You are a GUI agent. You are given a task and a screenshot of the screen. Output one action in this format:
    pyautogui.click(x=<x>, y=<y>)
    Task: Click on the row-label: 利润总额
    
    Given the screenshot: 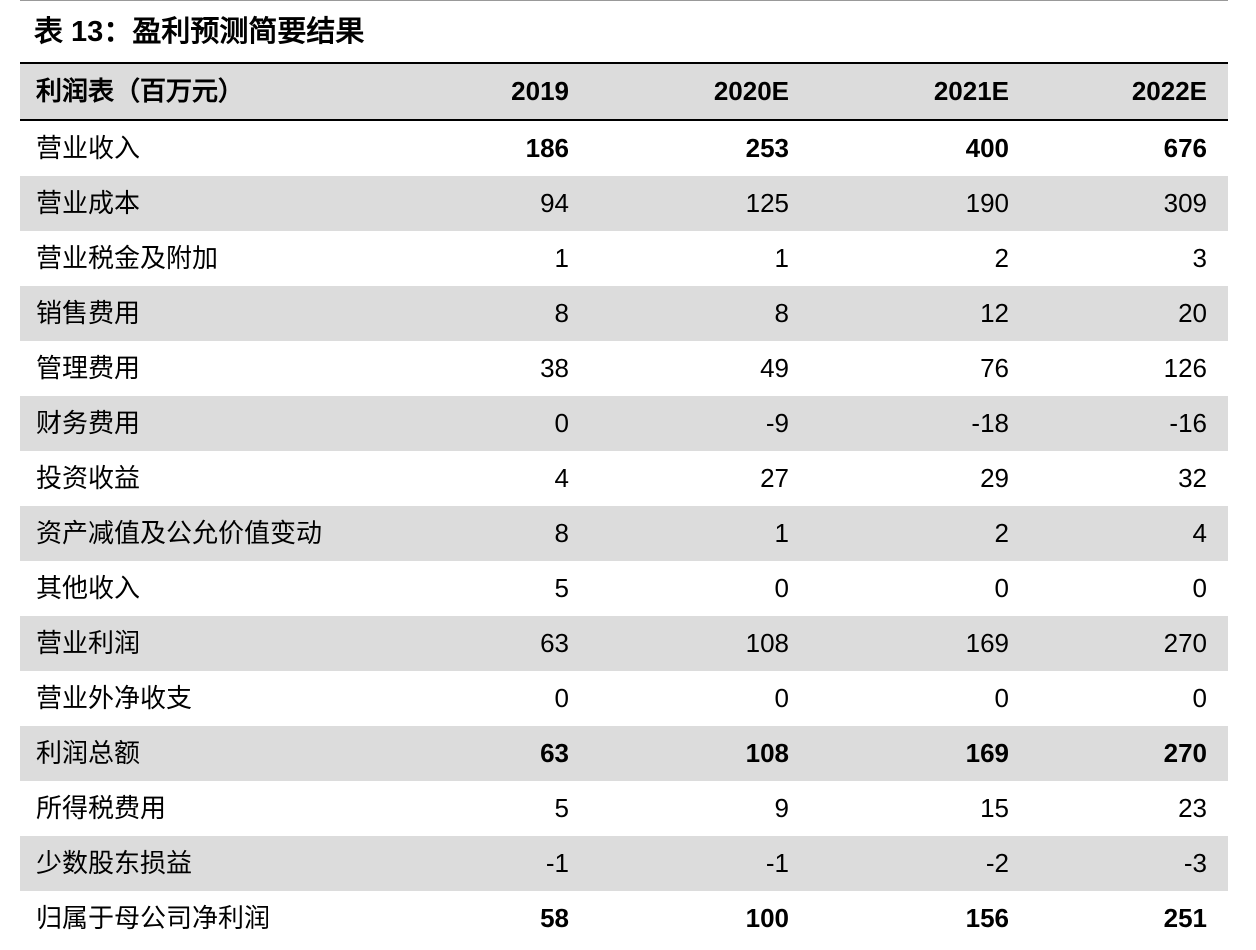 What is the action you would take?
    pyautogui.click(x=195, y=753)
    